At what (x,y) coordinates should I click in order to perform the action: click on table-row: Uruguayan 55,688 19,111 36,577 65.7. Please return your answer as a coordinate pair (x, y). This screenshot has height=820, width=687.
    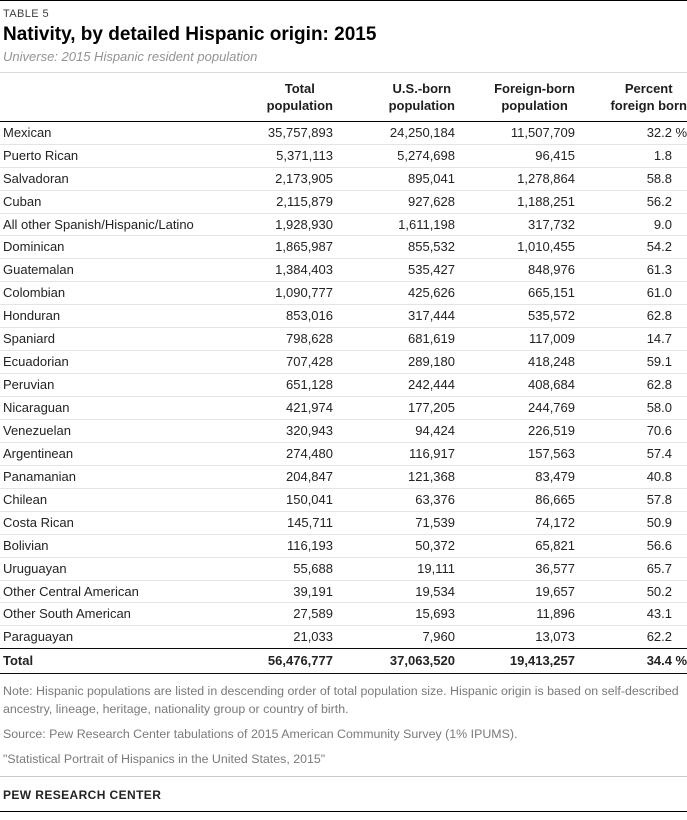
    Looking at the image, I should click on (343, 568).